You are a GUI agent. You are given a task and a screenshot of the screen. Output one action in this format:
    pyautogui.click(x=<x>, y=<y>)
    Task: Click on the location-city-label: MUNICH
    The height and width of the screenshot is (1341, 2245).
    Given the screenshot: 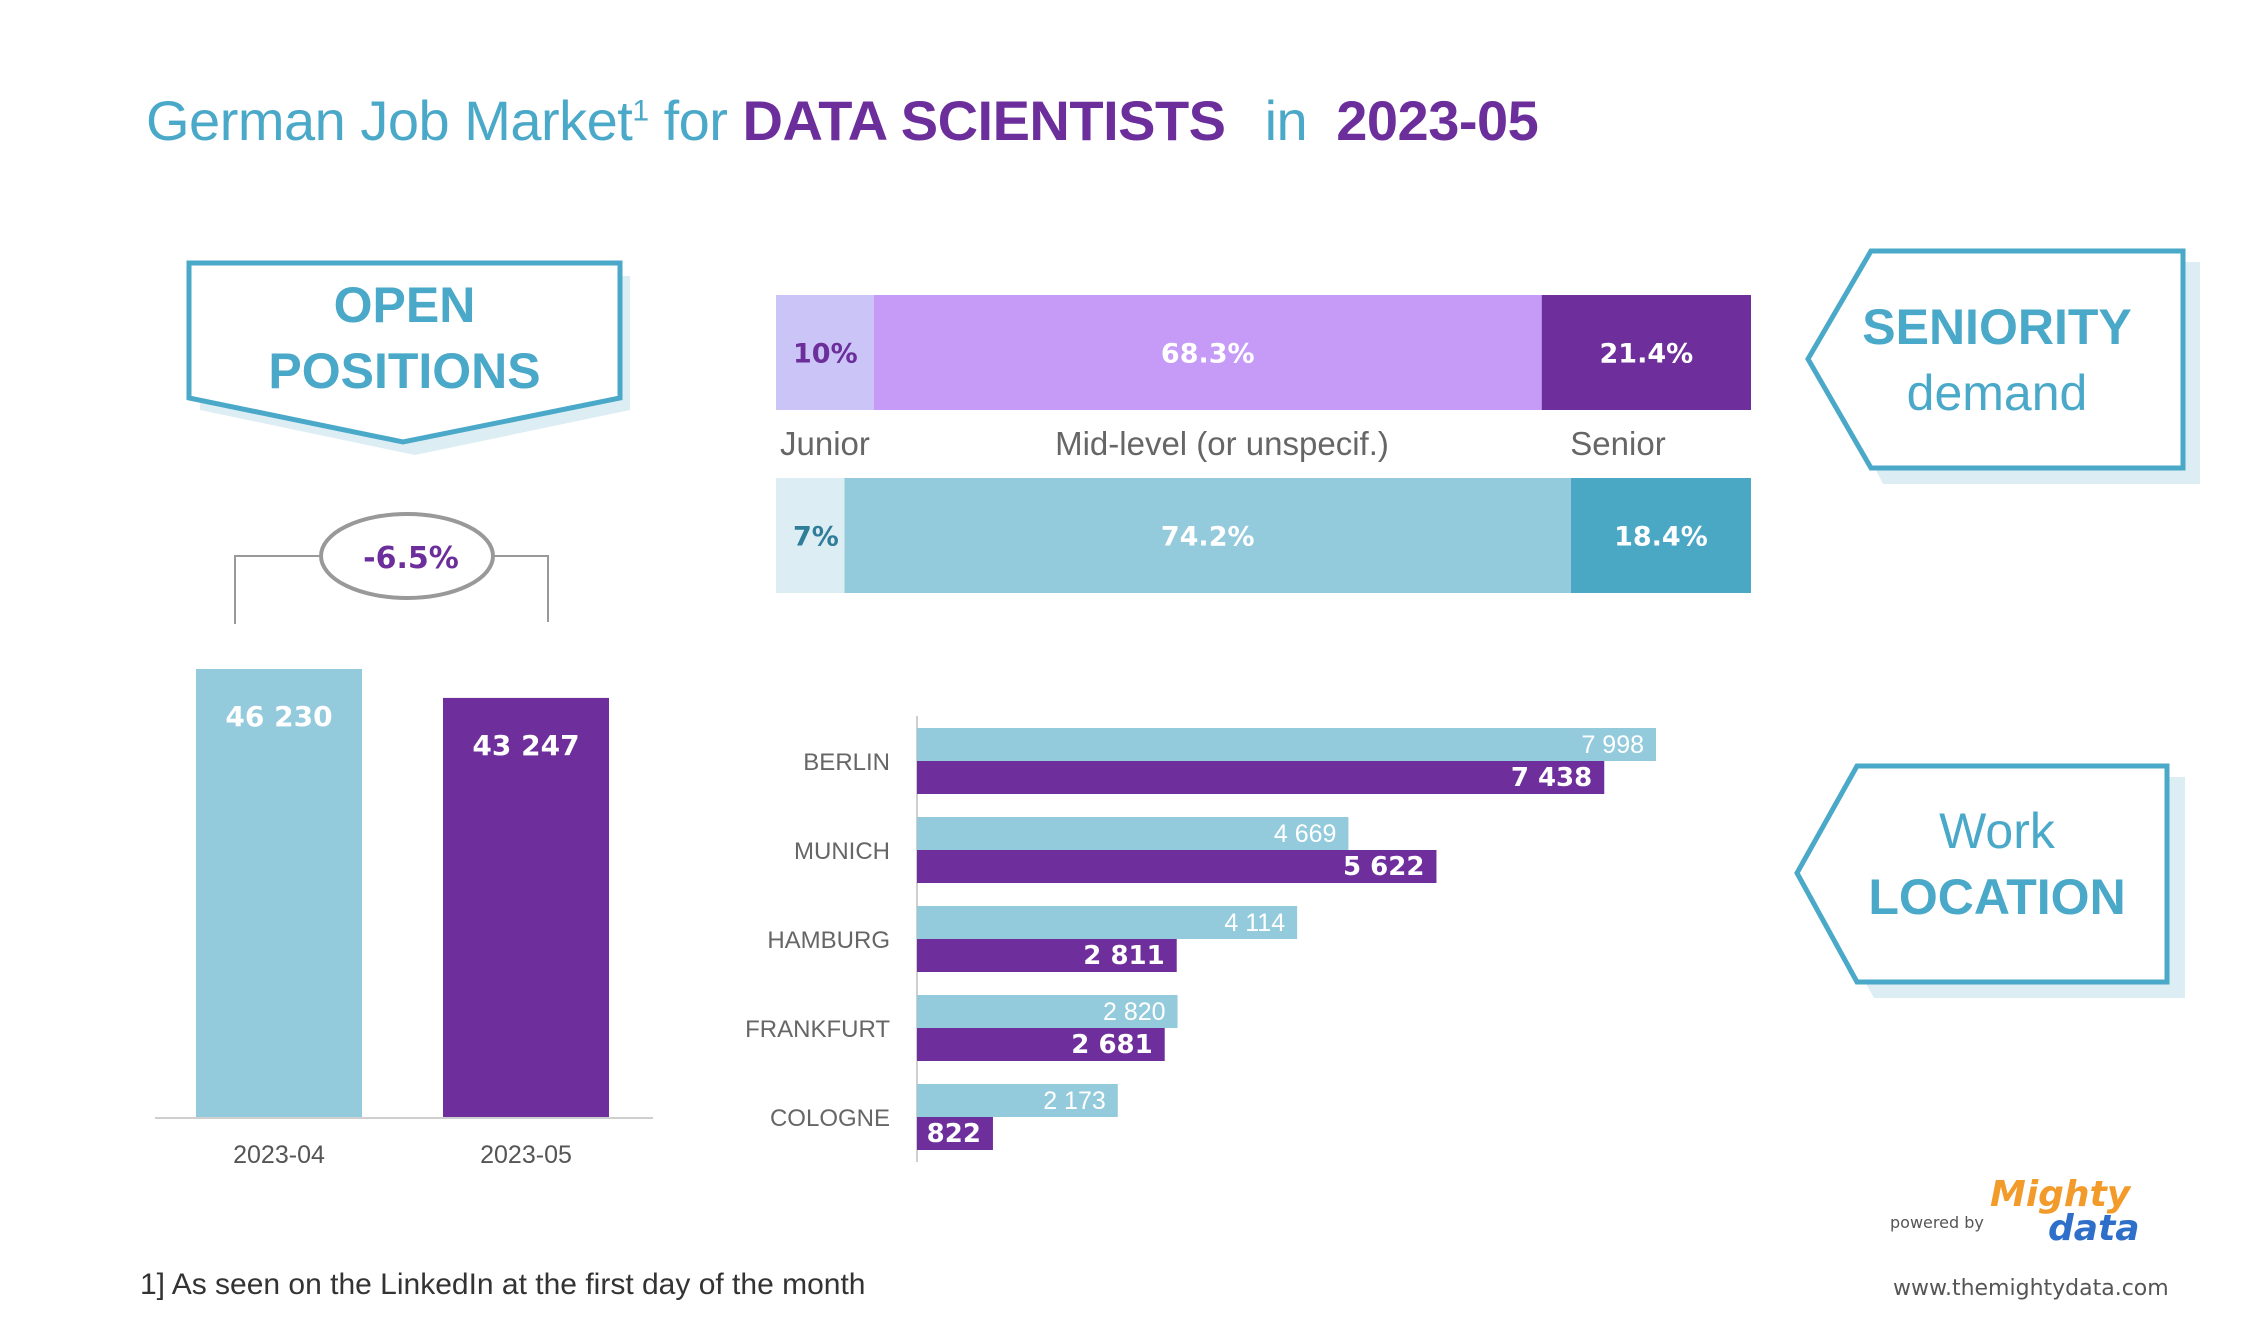 What is the action you would take?
    pyautogui.click(x=842, y=851)
    